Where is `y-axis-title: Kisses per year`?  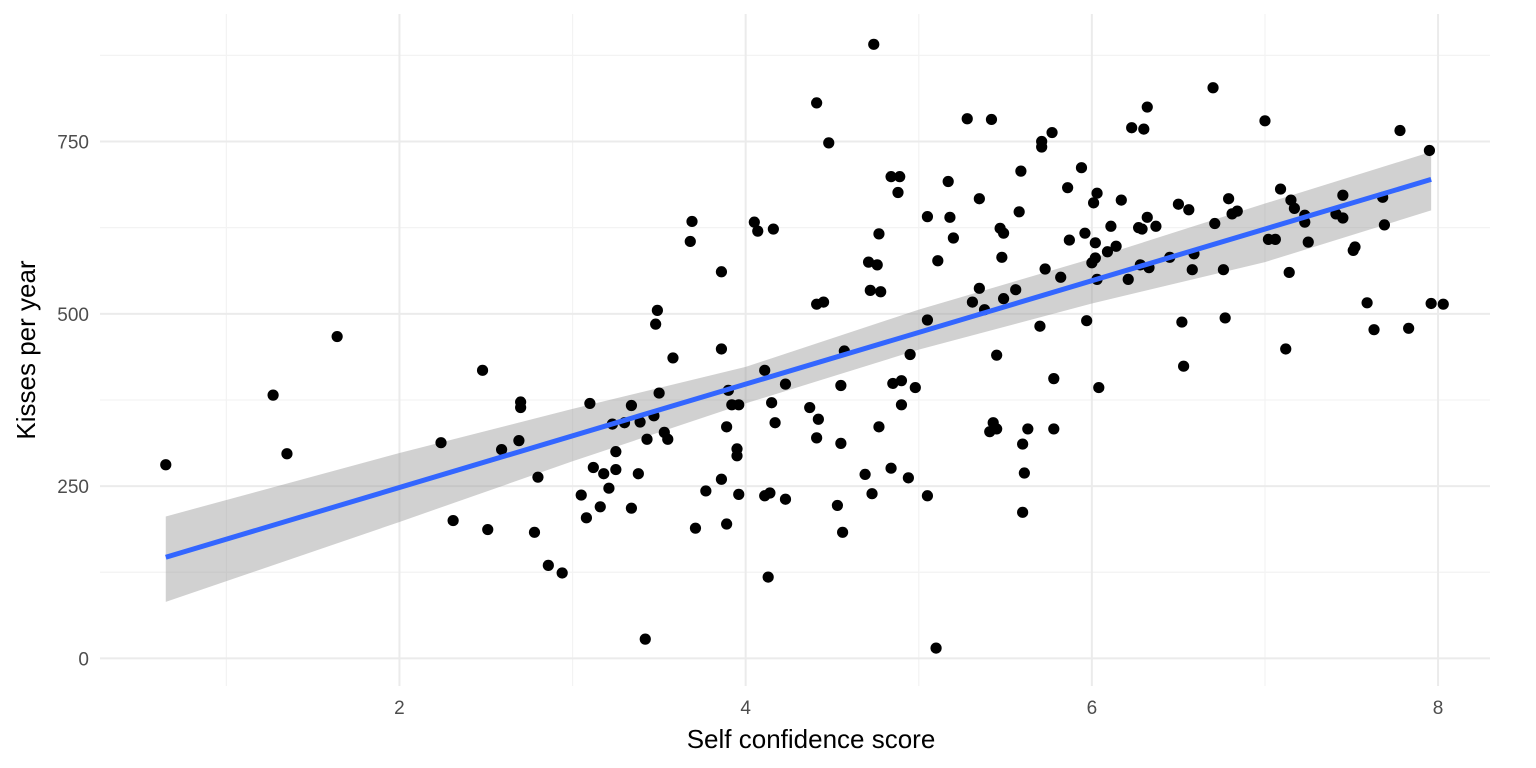
y-axis-title: Kisses per year is located at coordinates (26, 350).